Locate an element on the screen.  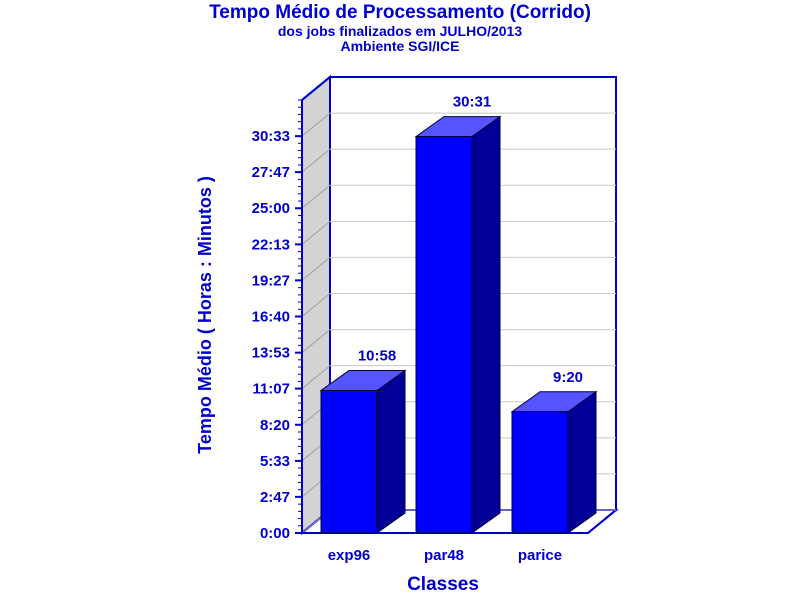
y-tick-label: 30:33 is located at coordinates (271, 136).